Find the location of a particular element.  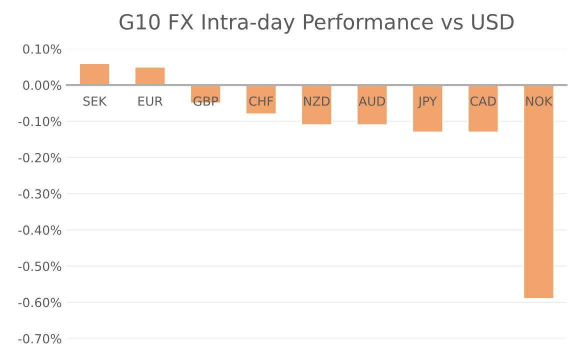

x-tick-label: NOK is located at coordinates (539, 101).